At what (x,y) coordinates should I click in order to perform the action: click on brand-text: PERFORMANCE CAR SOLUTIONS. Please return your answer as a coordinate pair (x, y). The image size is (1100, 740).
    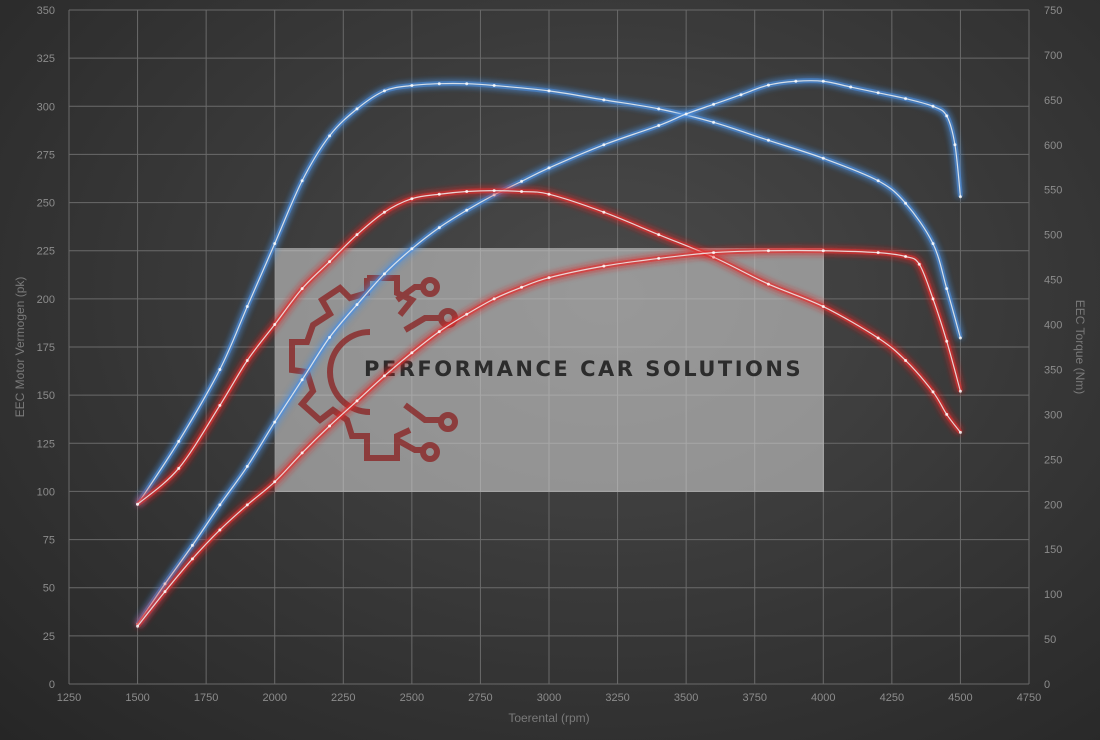
    Looking at the image, I should click on (583, 369).